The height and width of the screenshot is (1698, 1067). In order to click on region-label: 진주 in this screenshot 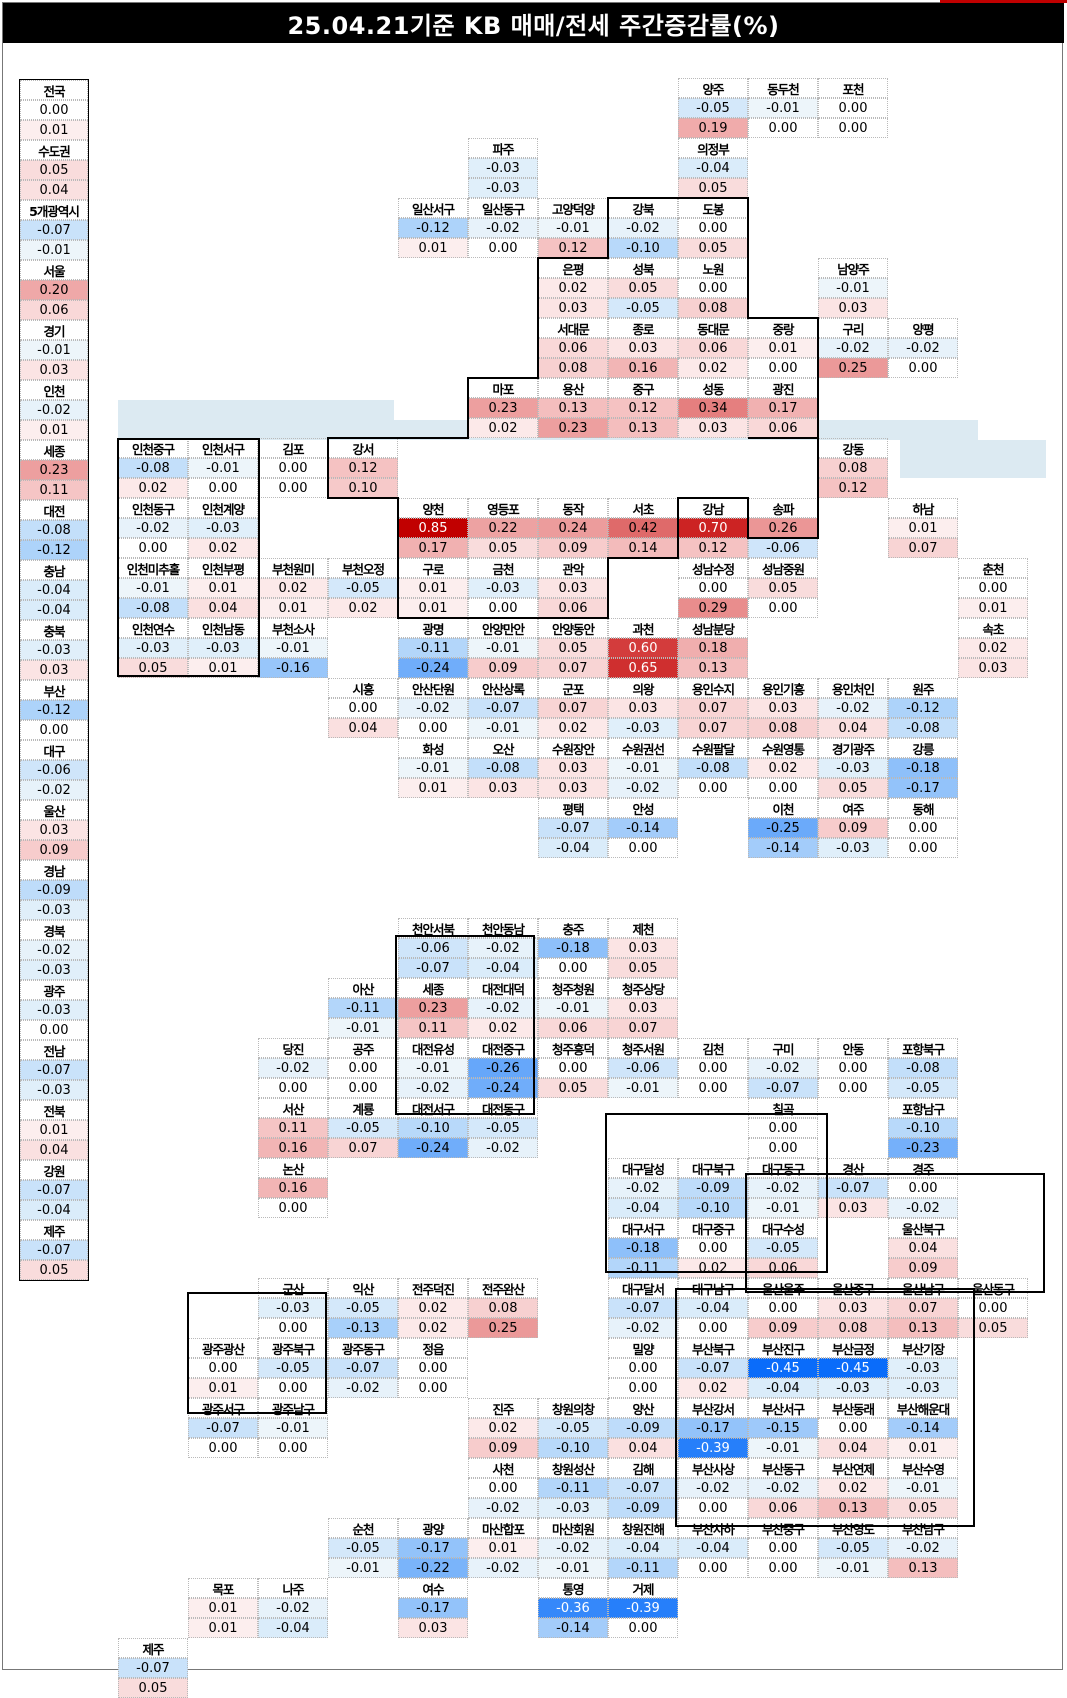, I will do `click(503, 1408)`.